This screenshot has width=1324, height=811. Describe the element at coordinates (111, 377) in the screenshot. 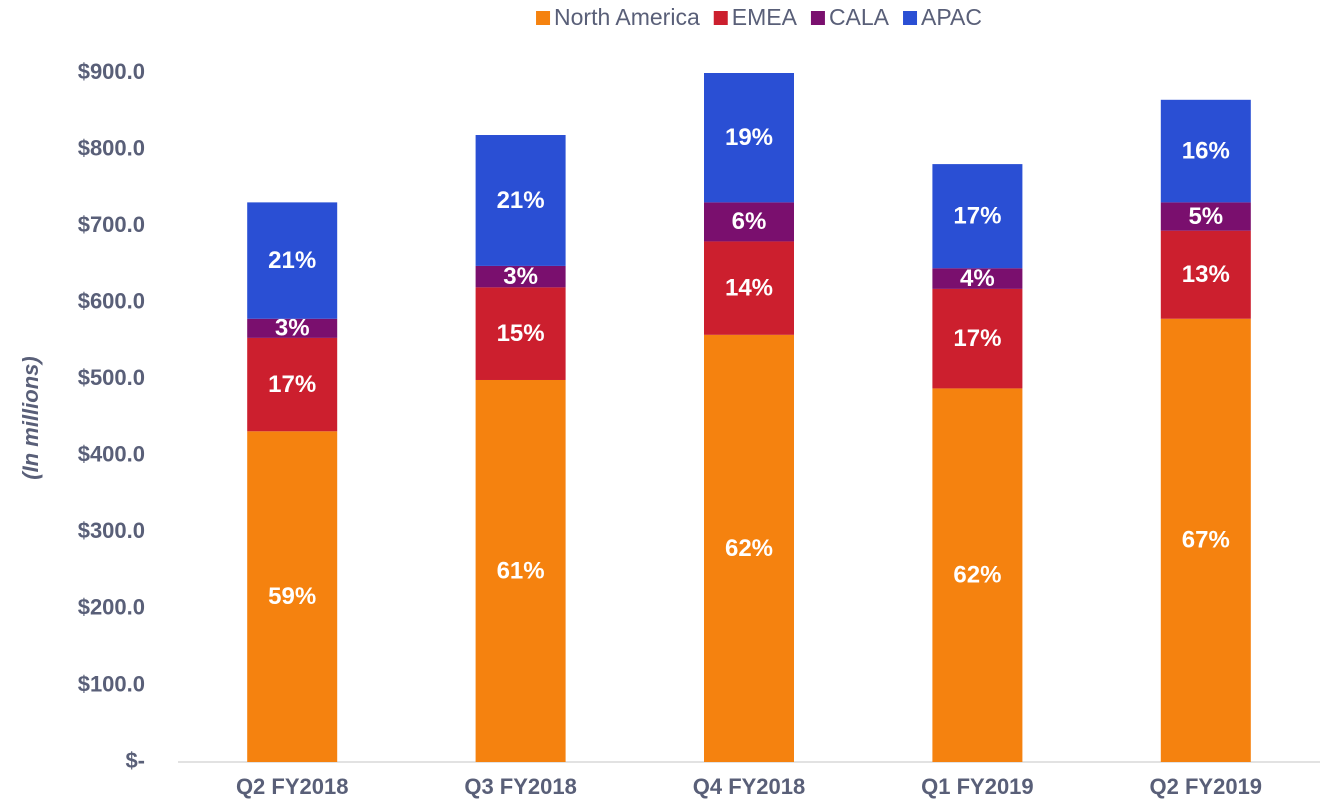

I see `y-tick-label: $500.0` at that location.